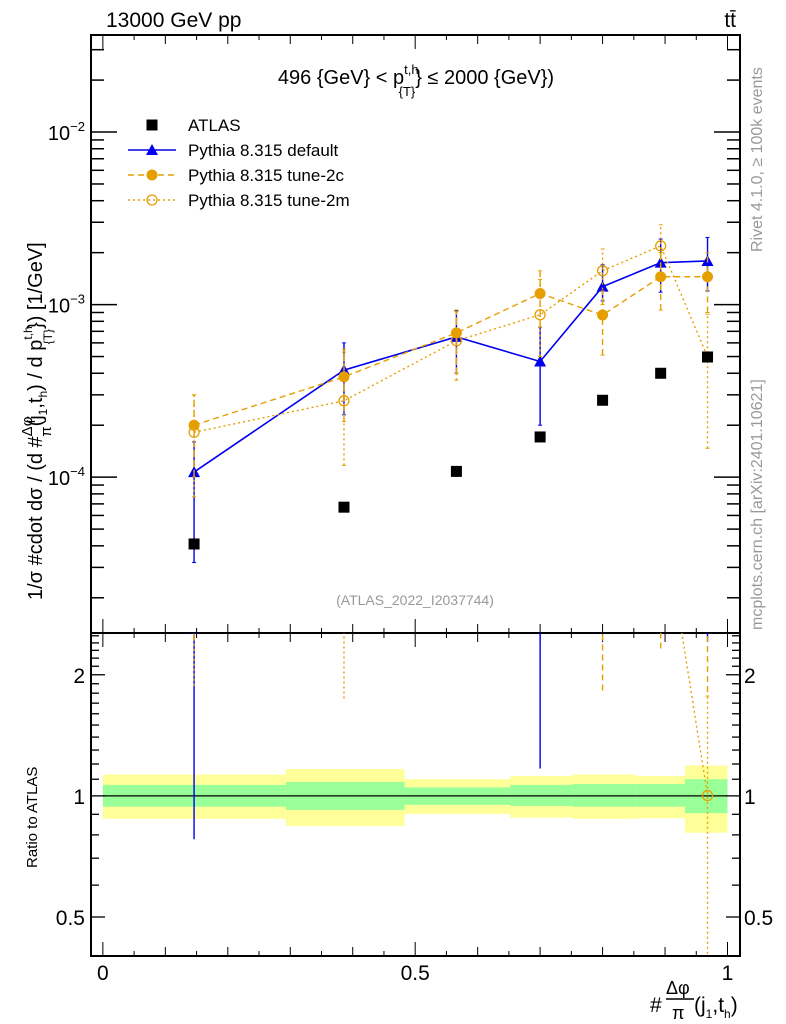 Image resolution: width=786 pixels, height=1024 pixels. I want to click on main-title: 496 {GeV} < pt,h {T}} ≤ 2000 {GeV}), so click(416, 80).